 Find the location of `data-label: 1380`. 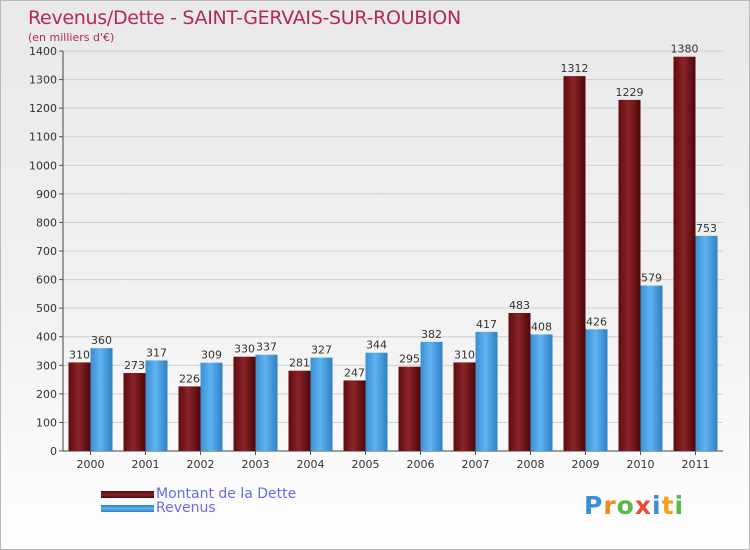

data-label: 1380 is located at coordinates (685, 49).